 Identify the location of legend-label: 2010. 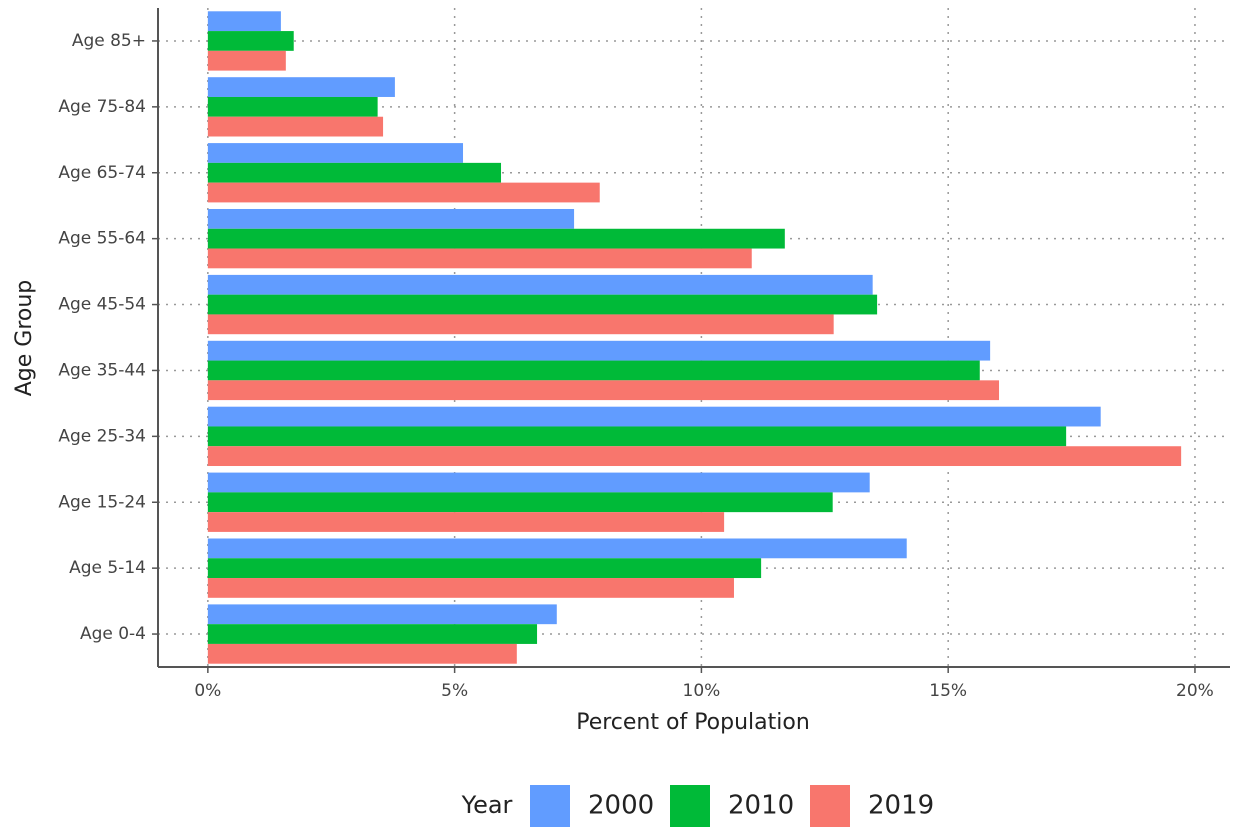
(761, 806).